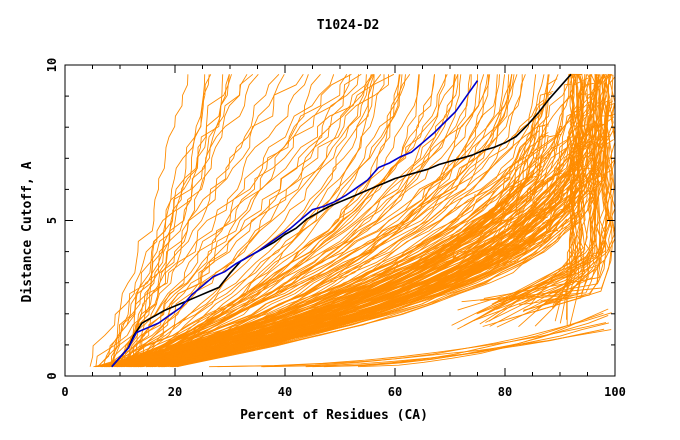 The height and width of the screenshot is (440, 680). Describe the element at coordinates (615, 392) in the screenshot. I see `x-tick-label: 100` at that location.